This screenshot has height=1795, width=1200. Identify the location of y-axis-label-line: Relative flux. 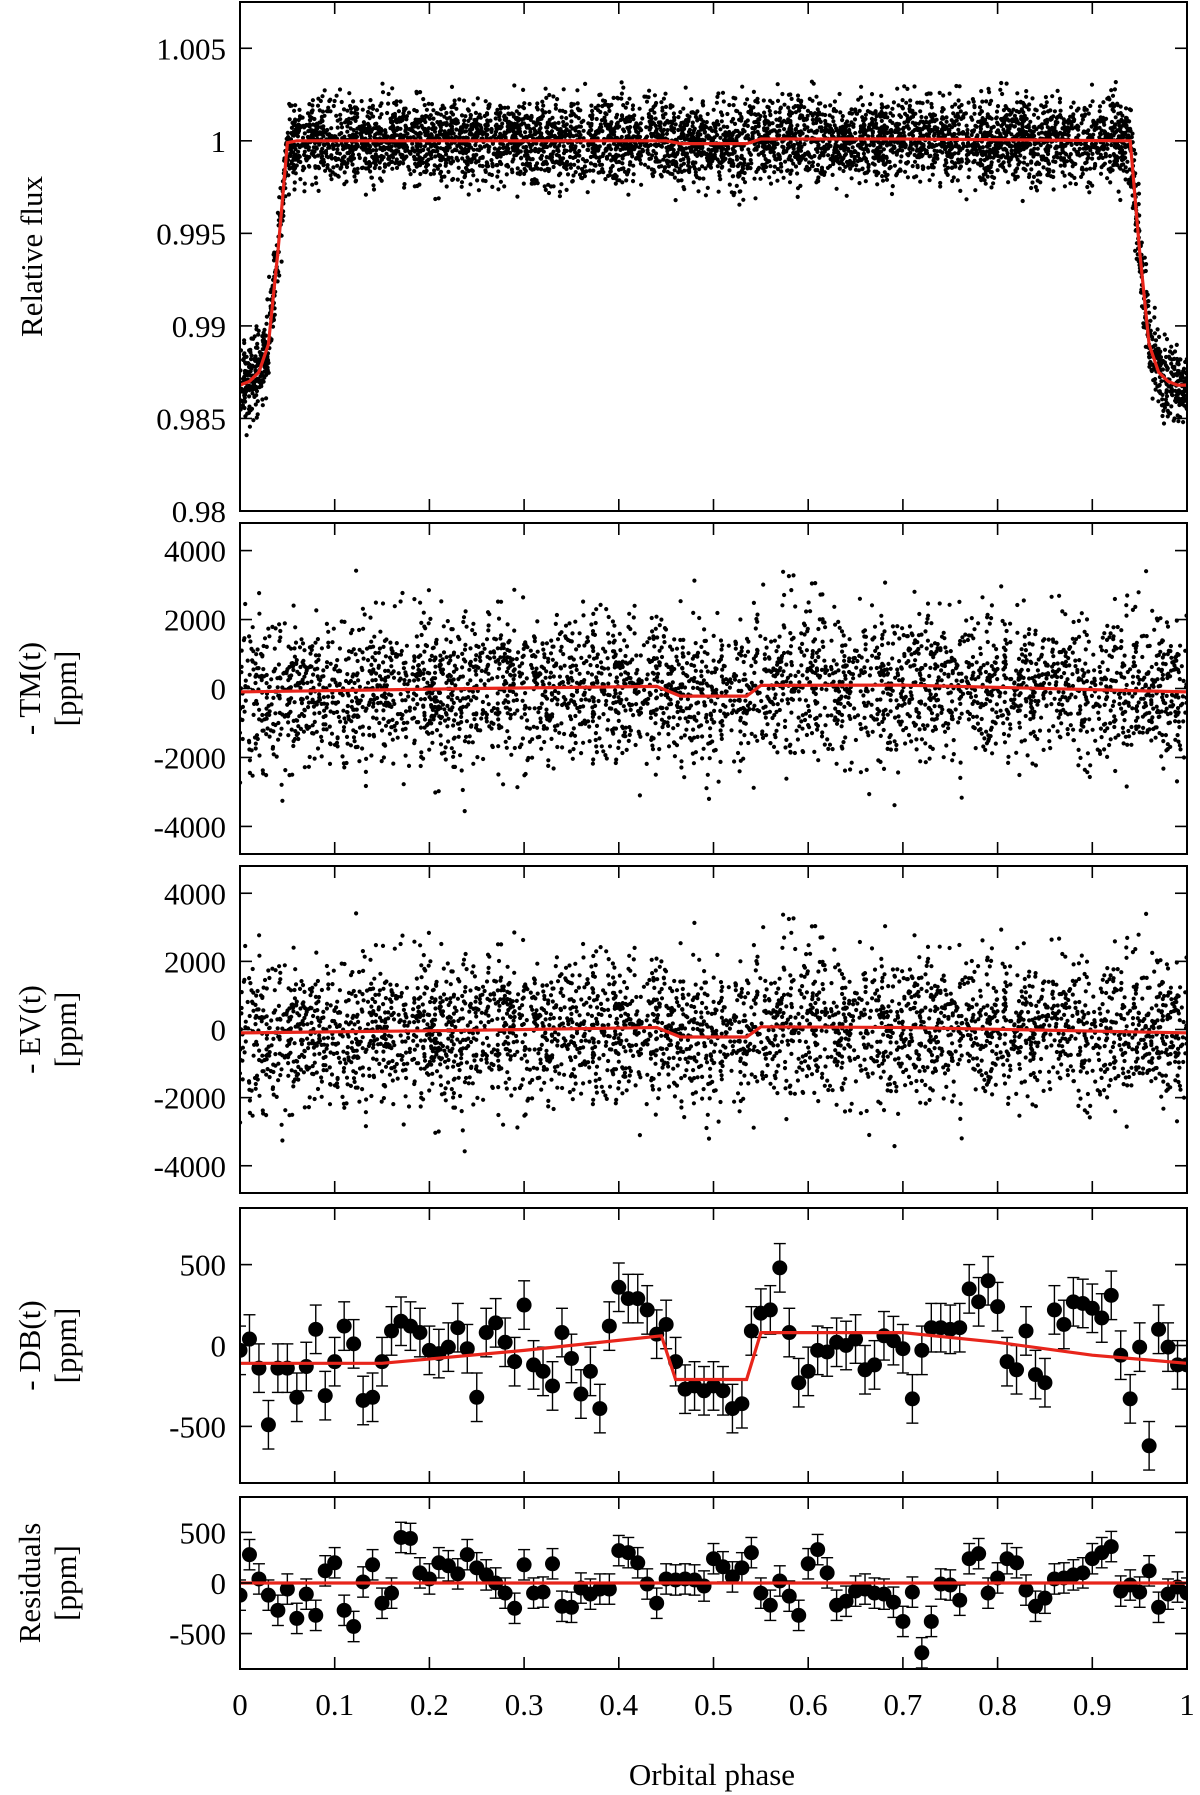
(31, 256).